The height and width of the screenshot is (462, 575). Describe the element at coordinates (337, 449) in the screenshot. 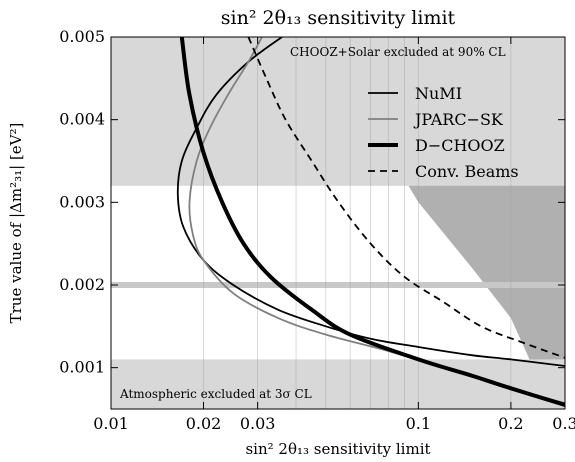

I see `x-axis-label: sin² 2θ₁₃ sensitivity limit` at that location.